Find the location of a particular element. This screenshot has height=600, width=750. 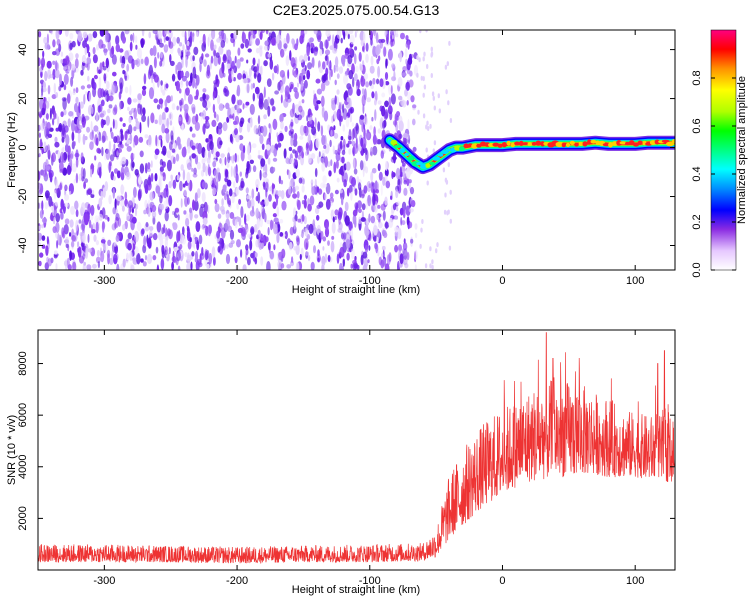

spectrogram-x-tick-label: 0 is located at coordinates (502, 281).